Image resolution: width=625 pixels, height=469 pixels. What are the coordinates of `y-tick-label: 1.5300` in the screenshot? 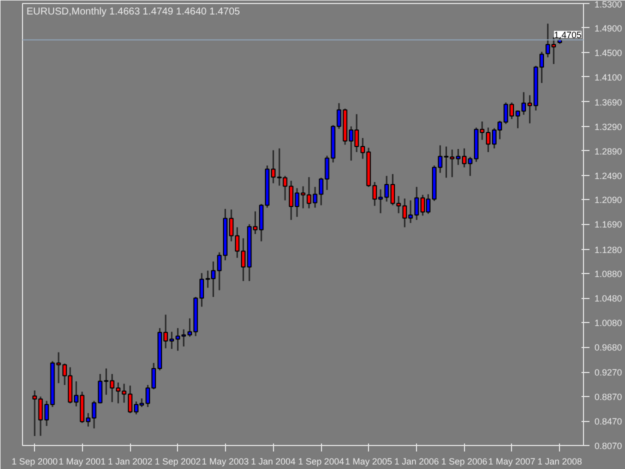 It's located at (608, 5).